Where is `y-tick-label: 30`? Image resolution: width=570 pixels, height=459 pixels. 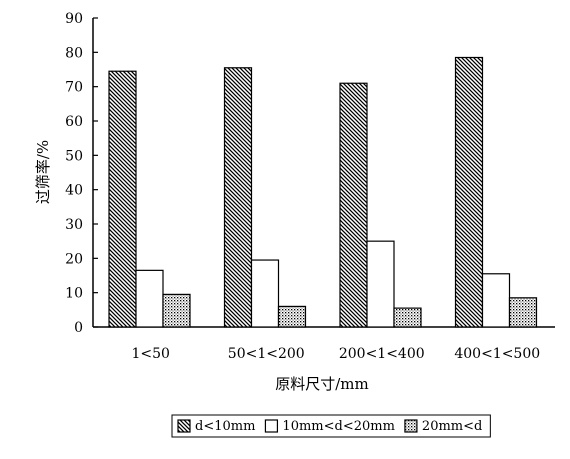 y-tick-label: 30 is located at coordinates (74, 225).